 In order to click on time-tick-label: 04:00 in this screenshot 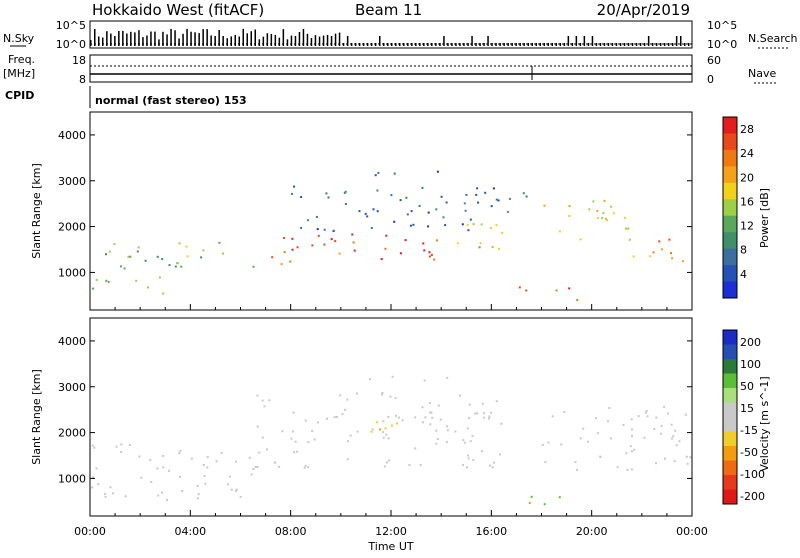, I will do `click(190, 531)`.